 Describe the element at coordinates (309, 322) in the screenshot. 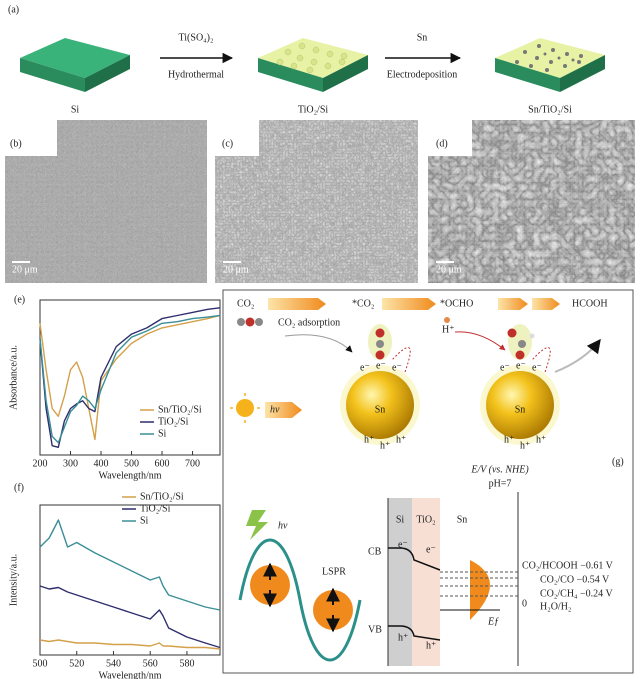

I see `step-label: CO₂ adsorption` at that location.